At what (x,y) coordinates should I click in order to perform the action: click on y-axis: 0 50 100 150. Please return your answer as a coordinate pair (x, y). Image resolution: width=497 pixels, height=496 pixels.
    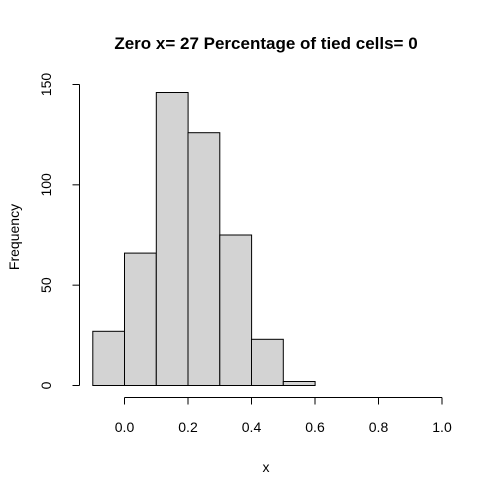
    Looking at the image, I should click on (59, 231).